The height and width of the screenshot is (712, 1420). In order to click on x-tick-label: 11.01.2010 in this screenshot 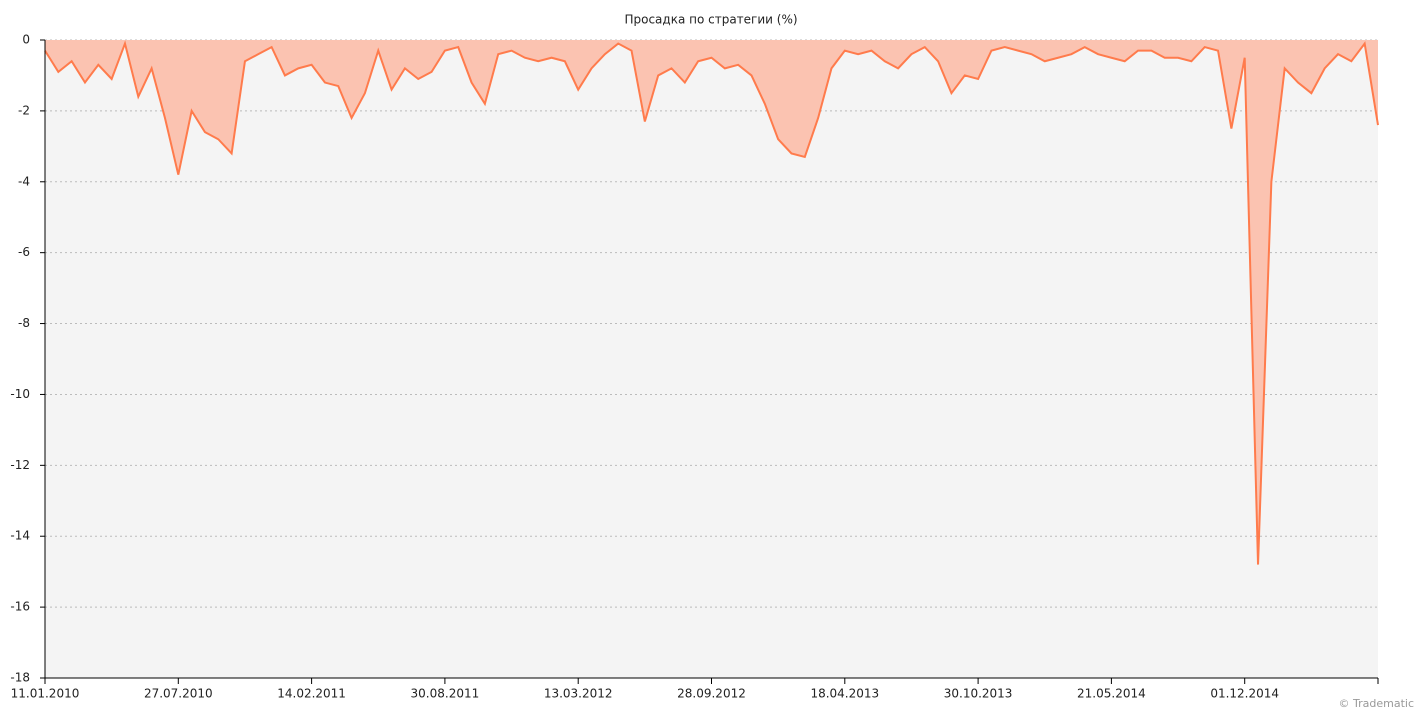, I will do `click(45, 694)`.